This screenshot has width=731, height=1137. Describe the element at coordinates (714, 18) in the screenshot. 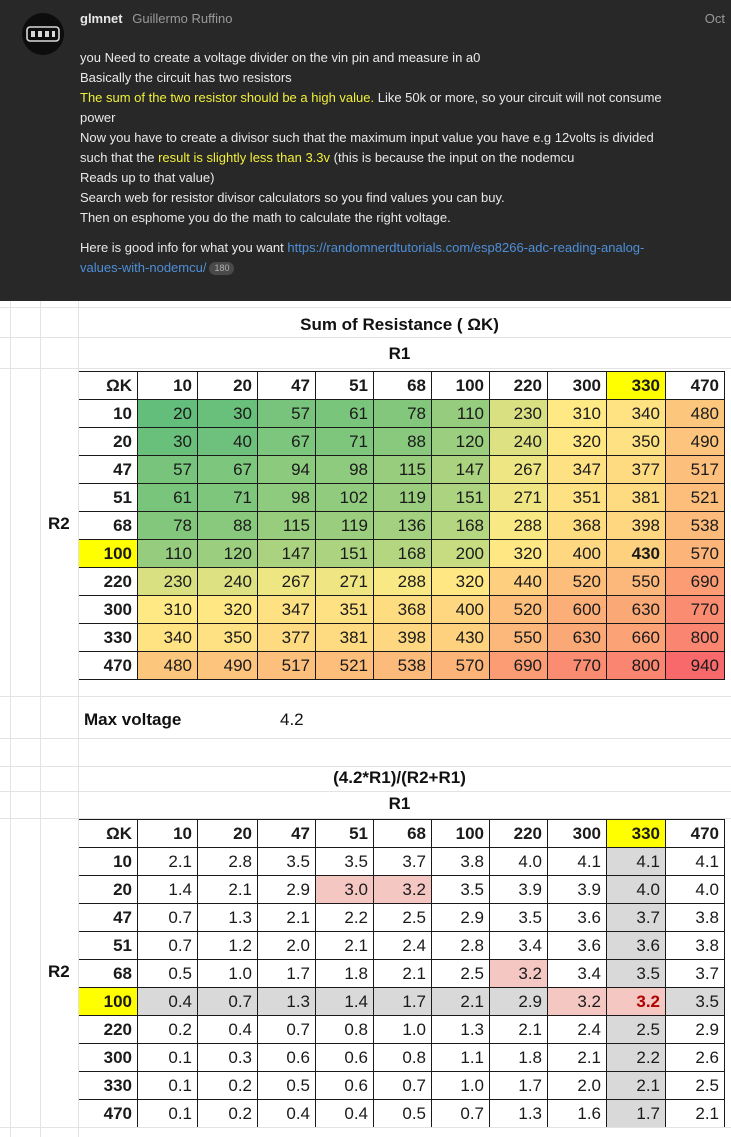

I see `post-date: Oct` at that location.